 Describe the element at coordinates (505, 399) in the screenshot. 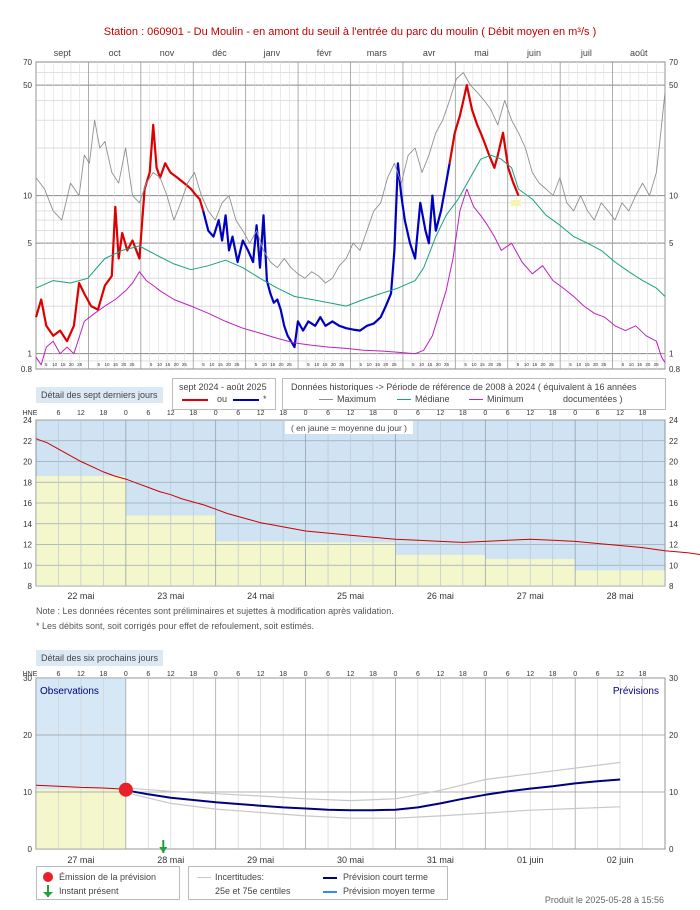

I see `legend-min: Minimum` at that location.